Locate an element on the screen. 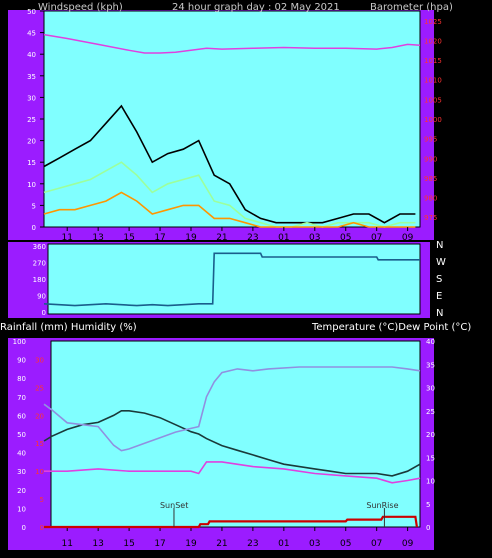 The height and width of the screenshot is (558, 492). wind-axis-label: Windspeed (kph) is located at coordinates (80, 7).